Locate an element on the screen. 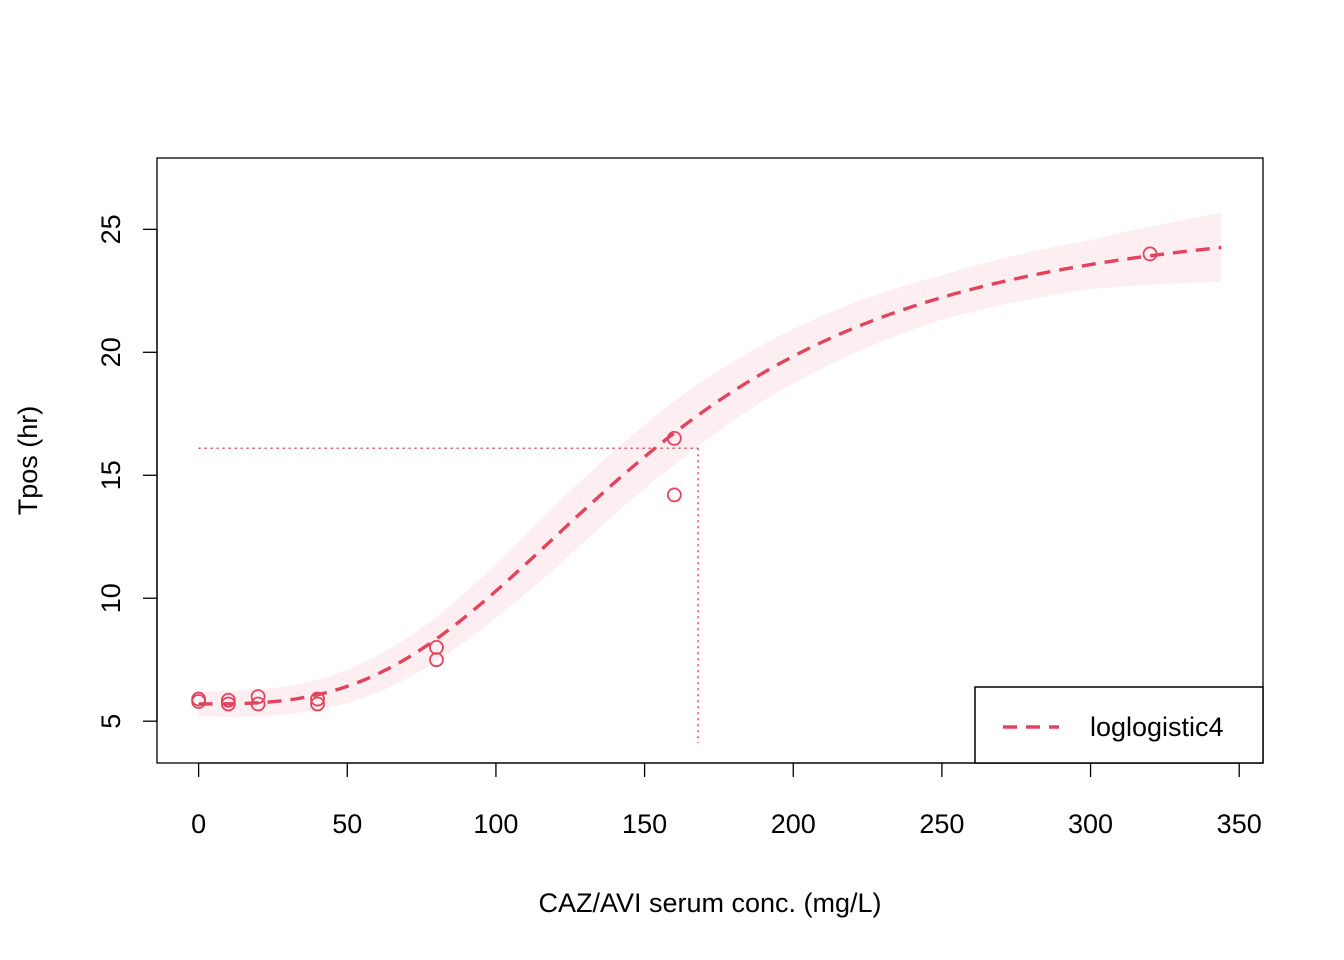 Image resolution: width=1344 pixels, height=960 pixels. y-axis-title: Tpos (hr) is located at coordinates (28, 461).